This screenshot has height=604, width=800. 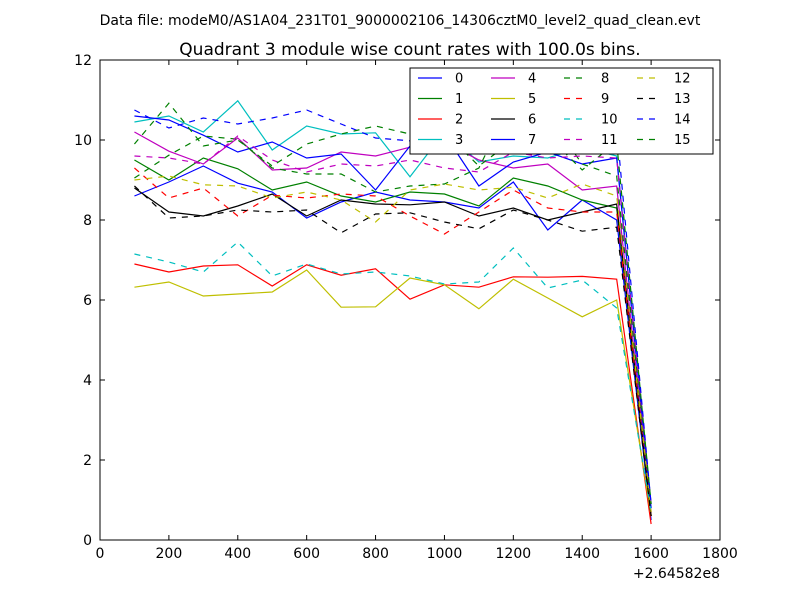 What do you see at coordinates (682, 79) in the screenshot?
I see `legend-label-12: 12` at bounding box center [682, 79].